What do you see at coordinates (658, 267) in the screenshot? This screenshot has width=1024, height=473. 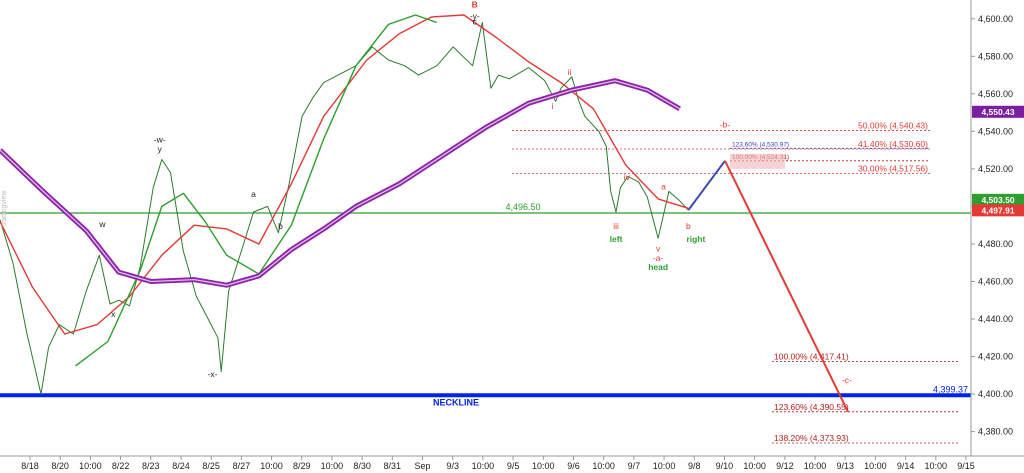 I see `wave-label: head` at bounding box center [658, 267].